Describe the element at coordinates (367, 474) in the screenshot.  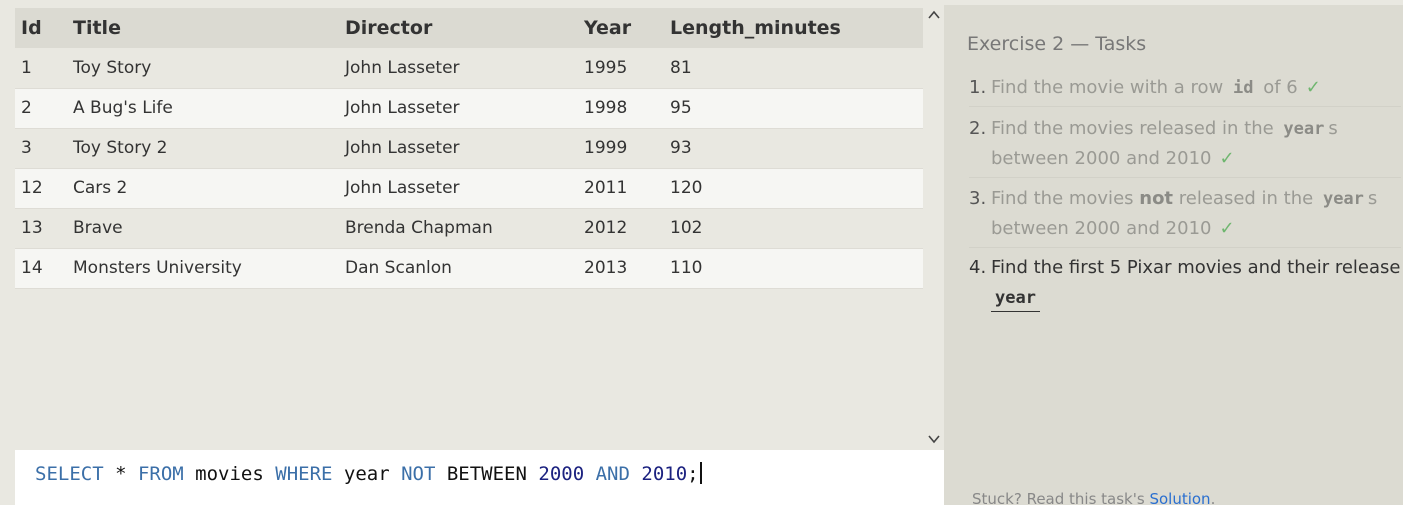
I see `query-token: year` at that location.